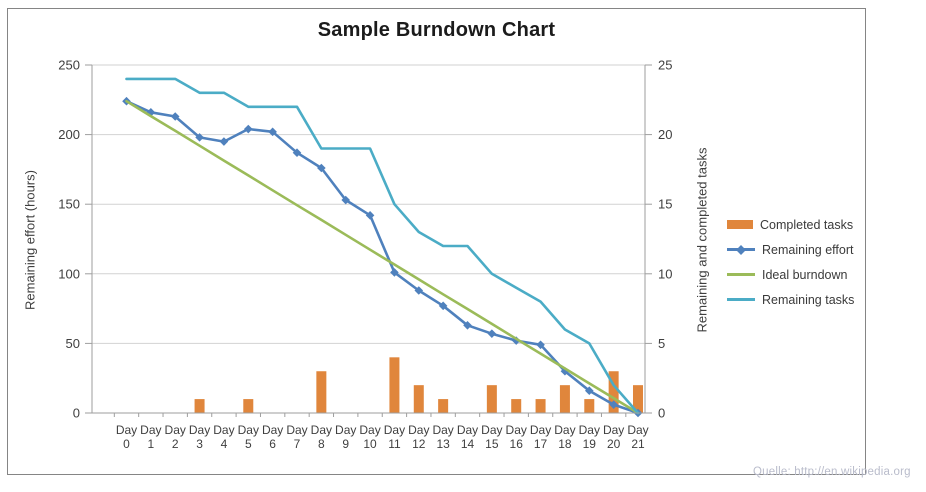  What do you see at coordinates (296, 437) in the screenshot?
I see `x-axis-category-label: Day 7` at bounding box center [296, 437].